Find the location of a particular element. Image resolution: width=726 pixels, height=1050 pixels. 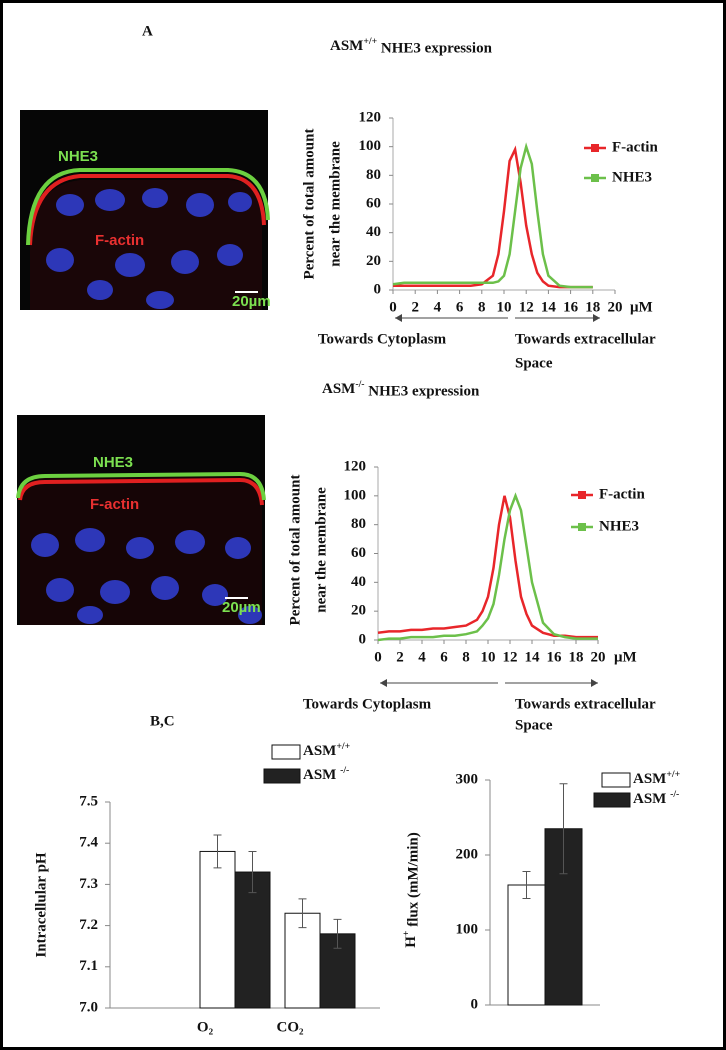

y-tick-label: 7.1 is located at coordinates (88, 966).